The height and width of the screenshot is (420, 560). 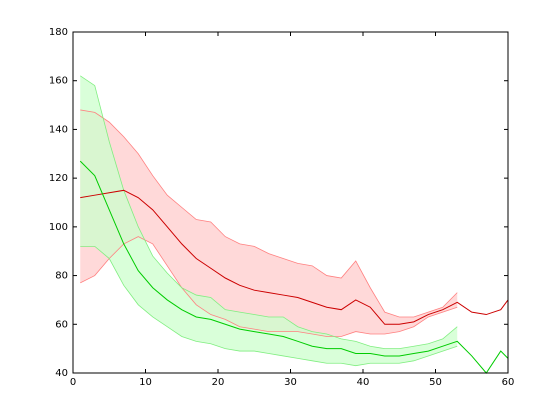 What do you see at coordinates (61, 276) in the screenshot?
I see `y-tick-label: 80` at bounding box center [61, 276].